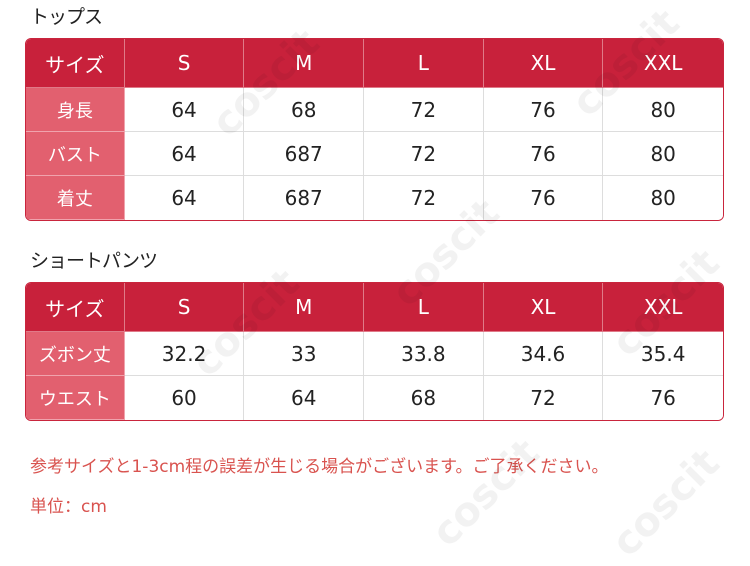 This screenshot has height=566, width=750. I want to click on table-title: ショートパンツ, so click(94, 261).